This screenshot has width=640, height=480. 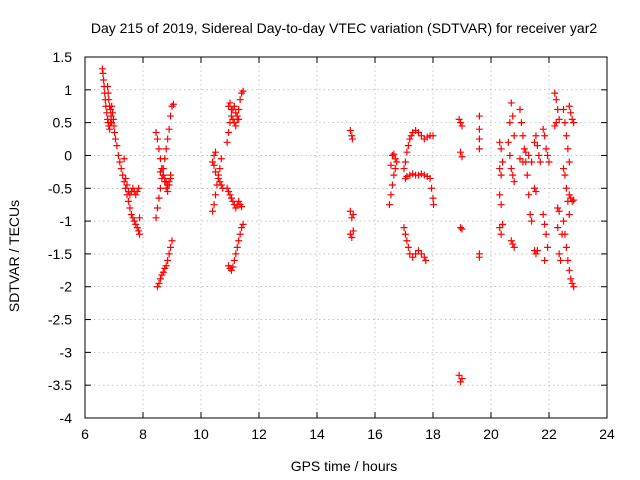 What do you see at coordinates (85, 434) in the screenshot?
I see `x-tick-label: 6` at bounding box center [85, 434].